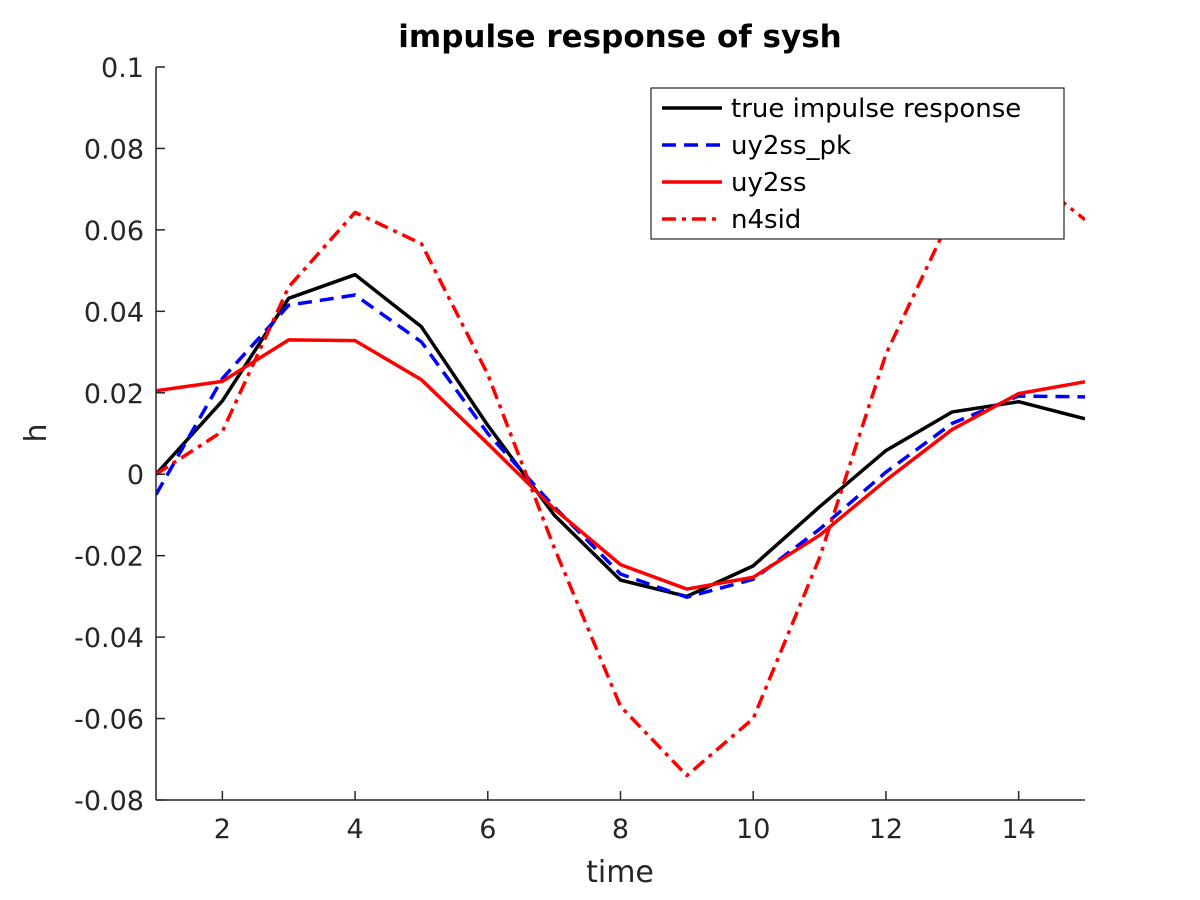 Image resolution: width=1200 pixels, height=900 pixels. What do you see at coordinates (122, 68) in the screenshot?
I see `y-tick-label: 0.1` at bounding box center [122, 68].